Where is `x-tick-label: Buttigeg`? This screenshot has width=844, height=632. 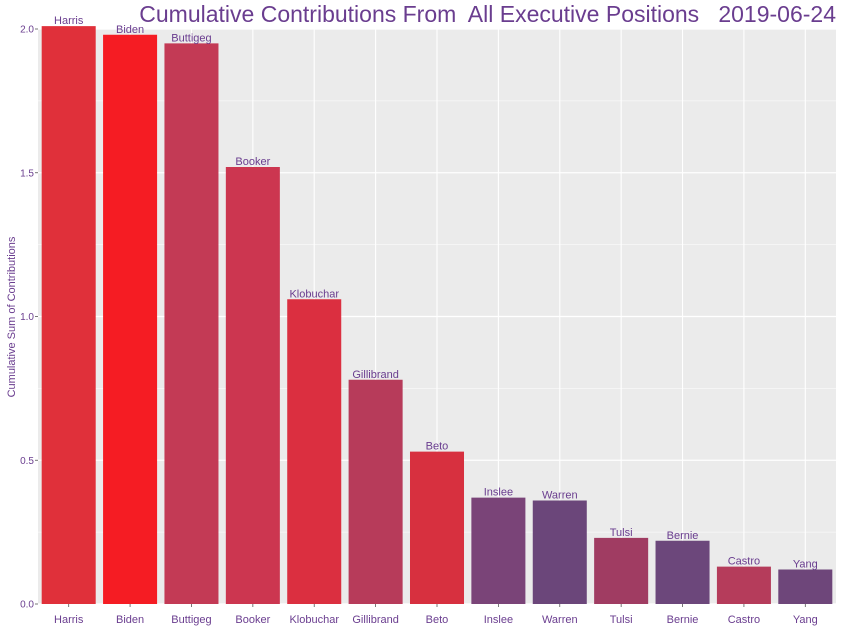 x-tick-label: Buttigeg is located at coordinates (191, 620).